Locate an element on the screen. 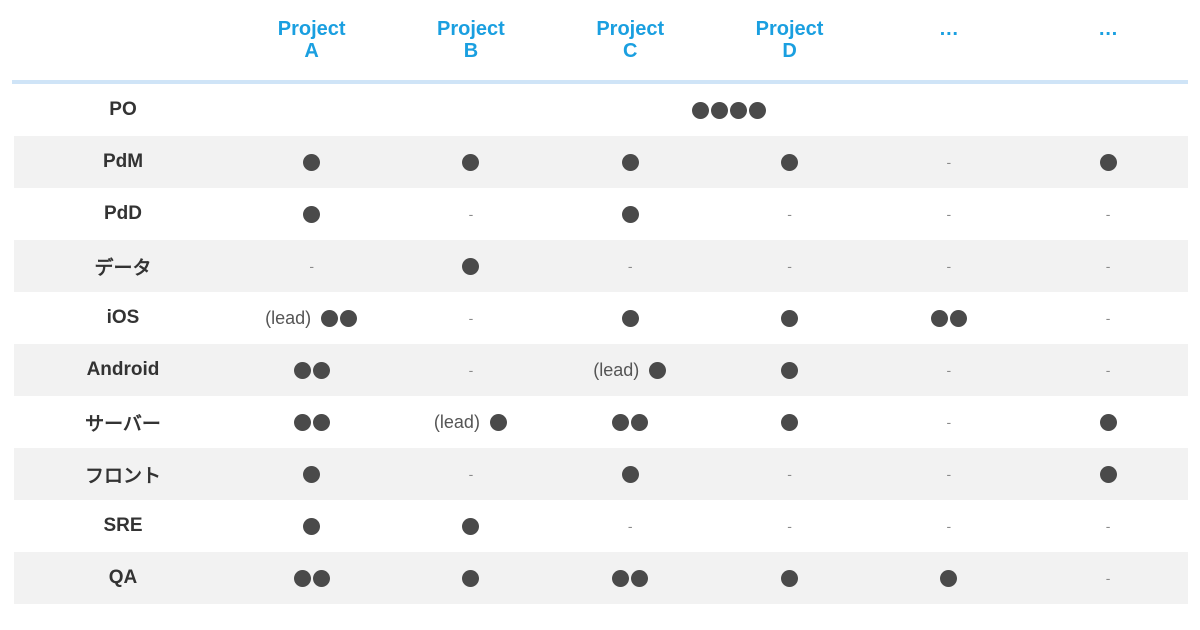  row-label: データ is located at coordinates (123, 268).